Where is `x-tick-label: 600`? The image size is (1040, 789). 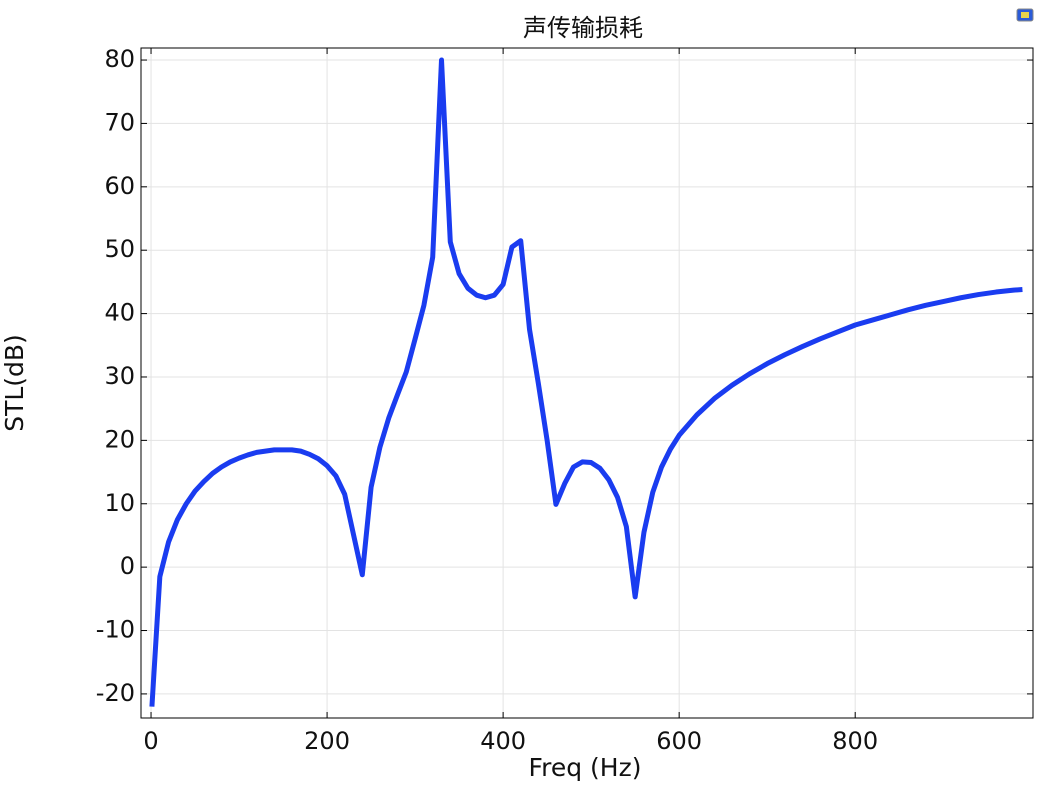
x-tick-label: 600 is located at coordinates (679, 741).